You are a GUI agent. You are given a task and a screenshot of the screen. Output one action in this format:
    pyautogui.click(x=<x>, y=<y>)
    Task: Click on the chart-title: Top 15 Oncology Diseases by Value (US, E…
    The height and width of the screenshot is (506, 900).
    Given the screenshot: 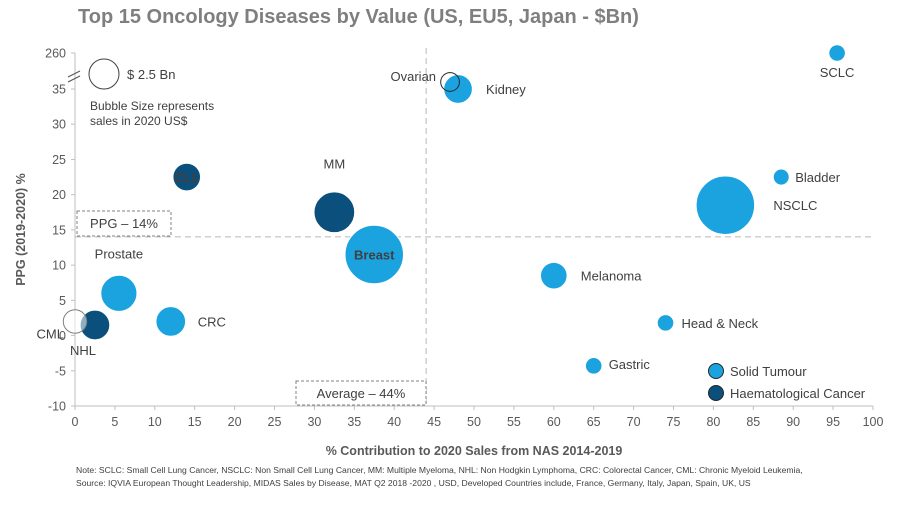 What is the action you would take?
    pyautogui.click(x=358, y=17)
    